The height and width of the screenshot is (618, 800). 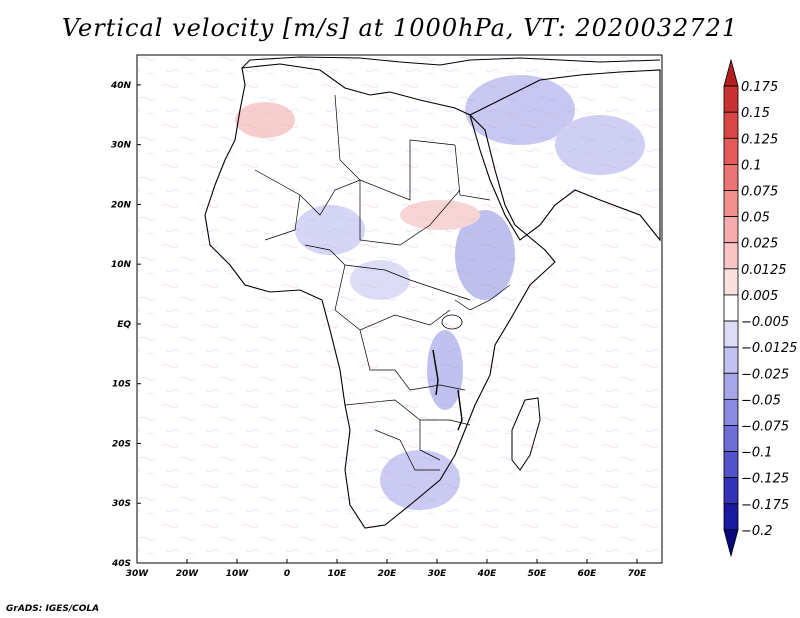 I want to click on colorbar-level-label: 0.005, so click(x=759, y=296).